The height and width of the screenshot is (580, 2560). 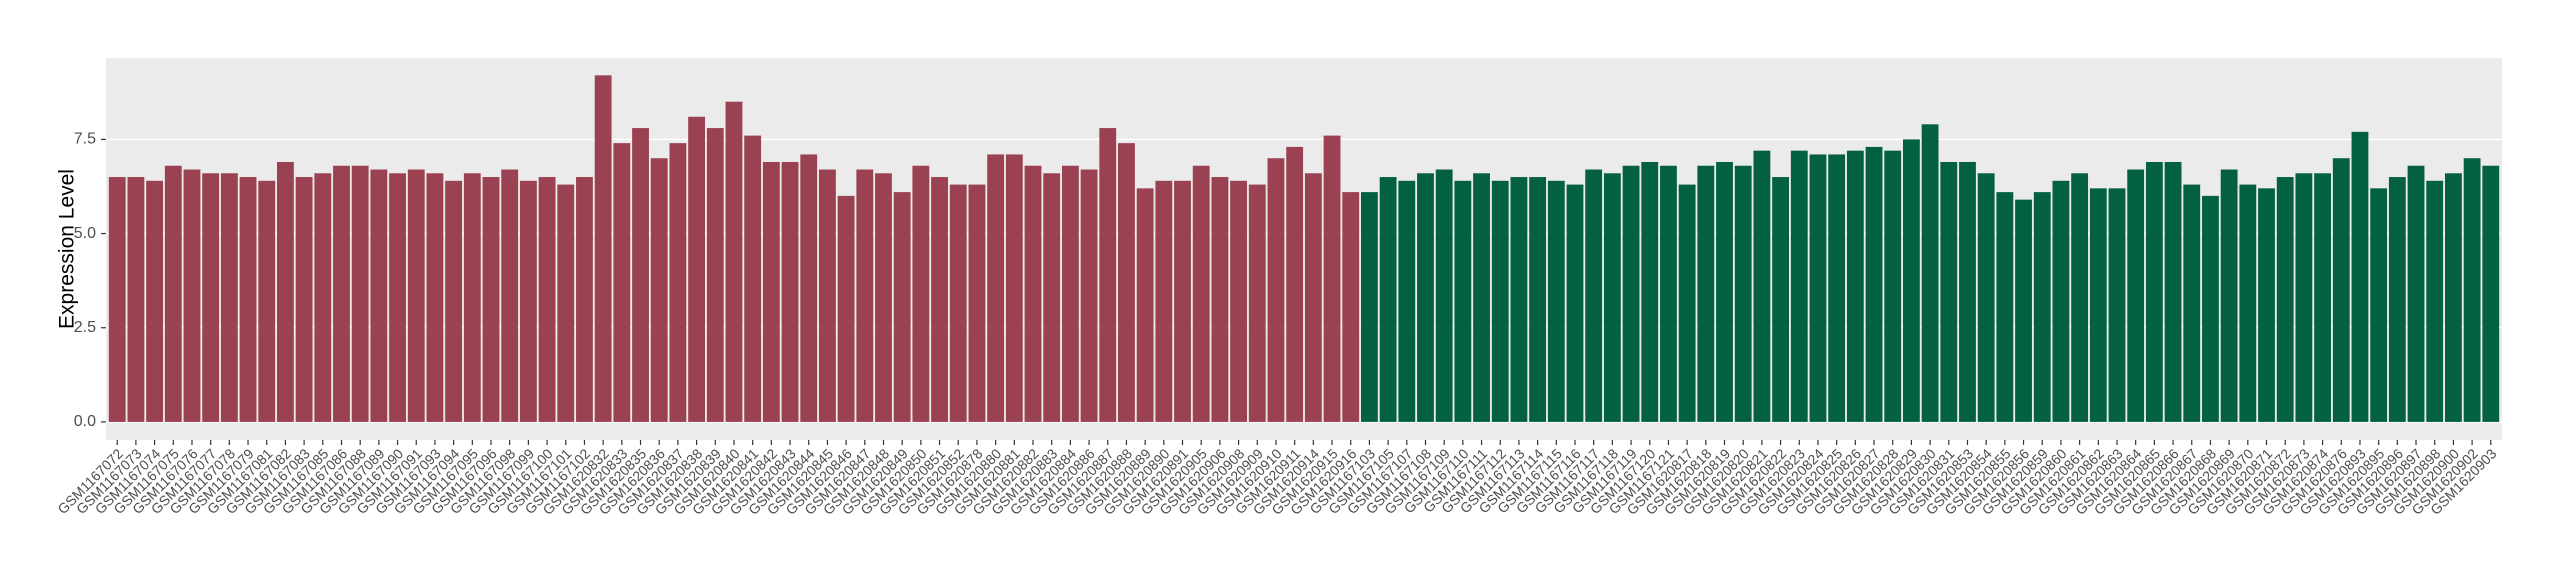 What do you see at coordinates (85, 139) in the screenshot?
I see `y-tick-label: 7.5` at bounding box center [85, 139].